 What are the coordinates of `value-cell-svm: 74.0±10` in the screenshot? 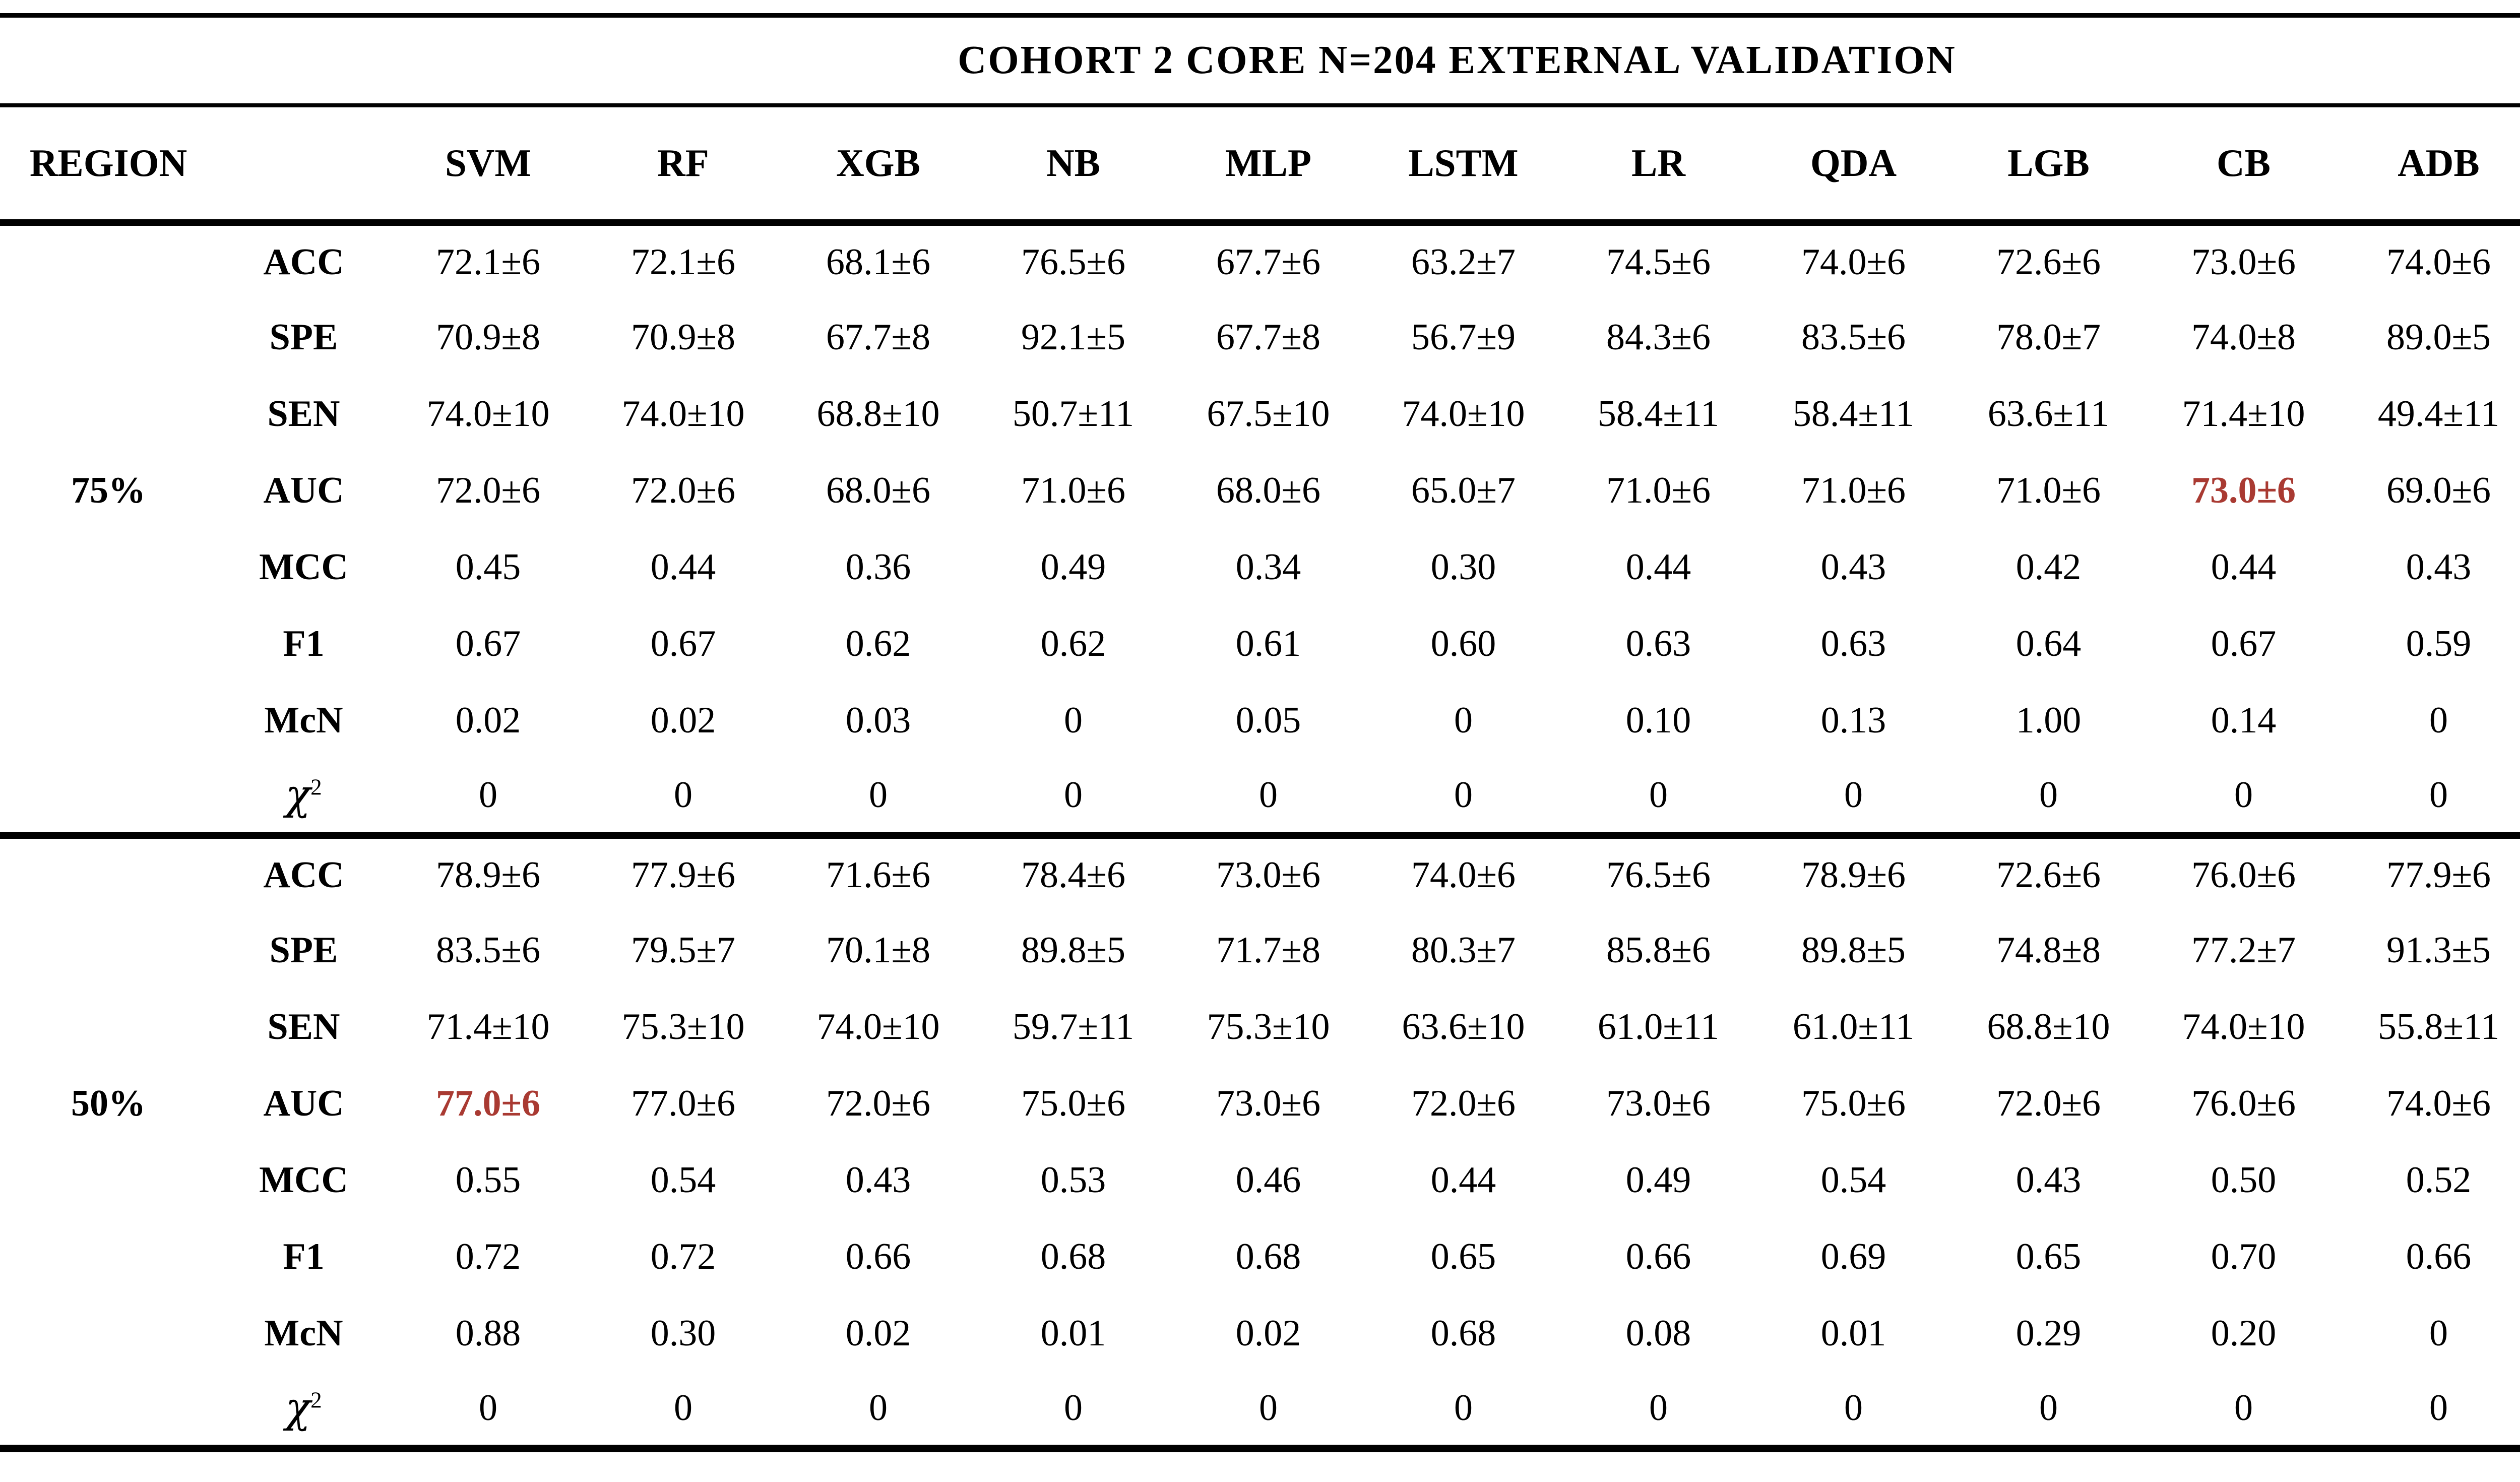 It's located at (488, 414).